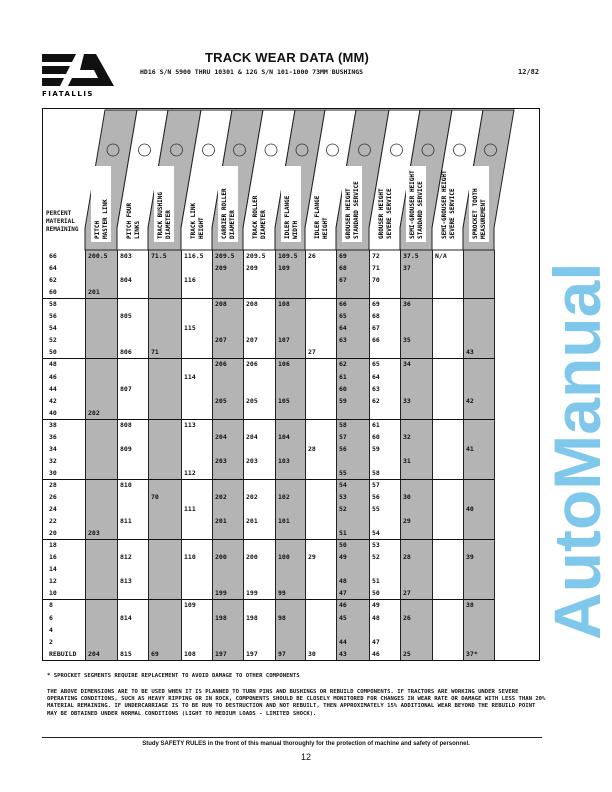 This screenshot has width=612, height=792. What do you see at coordinates (343, 533) in the screenshot?
I see `value-cell: 51` at bounding box center [343, 533].